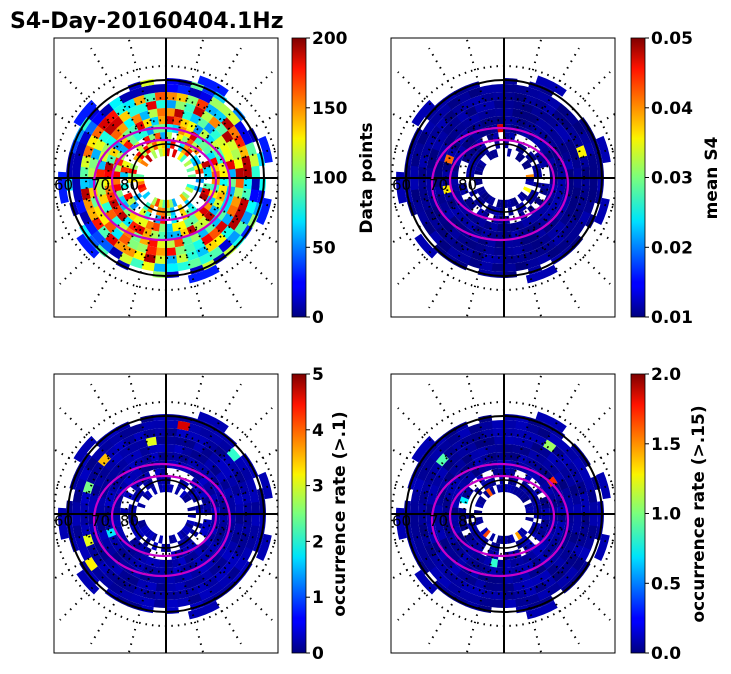 This screenshot has height=674, width=731. What do you see at coordinates (299, 177) in the screenshot?
I see `colorbar` at bounding box center [299, 177].